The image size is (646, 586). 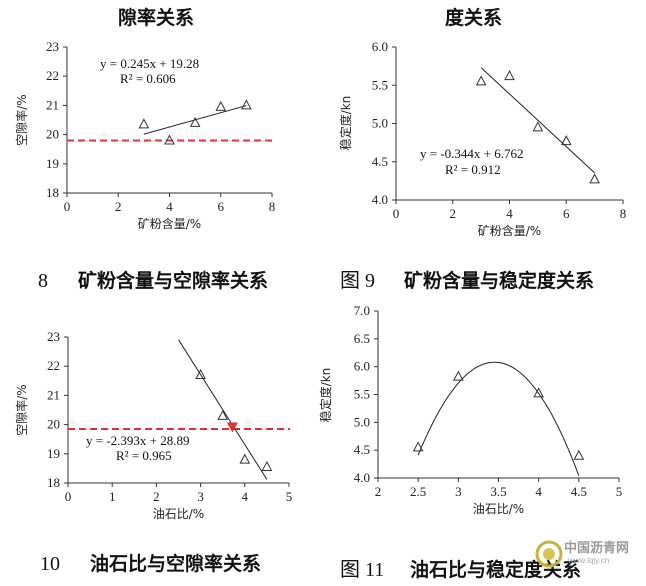 I want to click on trend-equation: y = -2.393x + 28.89, so click(x=138, y=440).